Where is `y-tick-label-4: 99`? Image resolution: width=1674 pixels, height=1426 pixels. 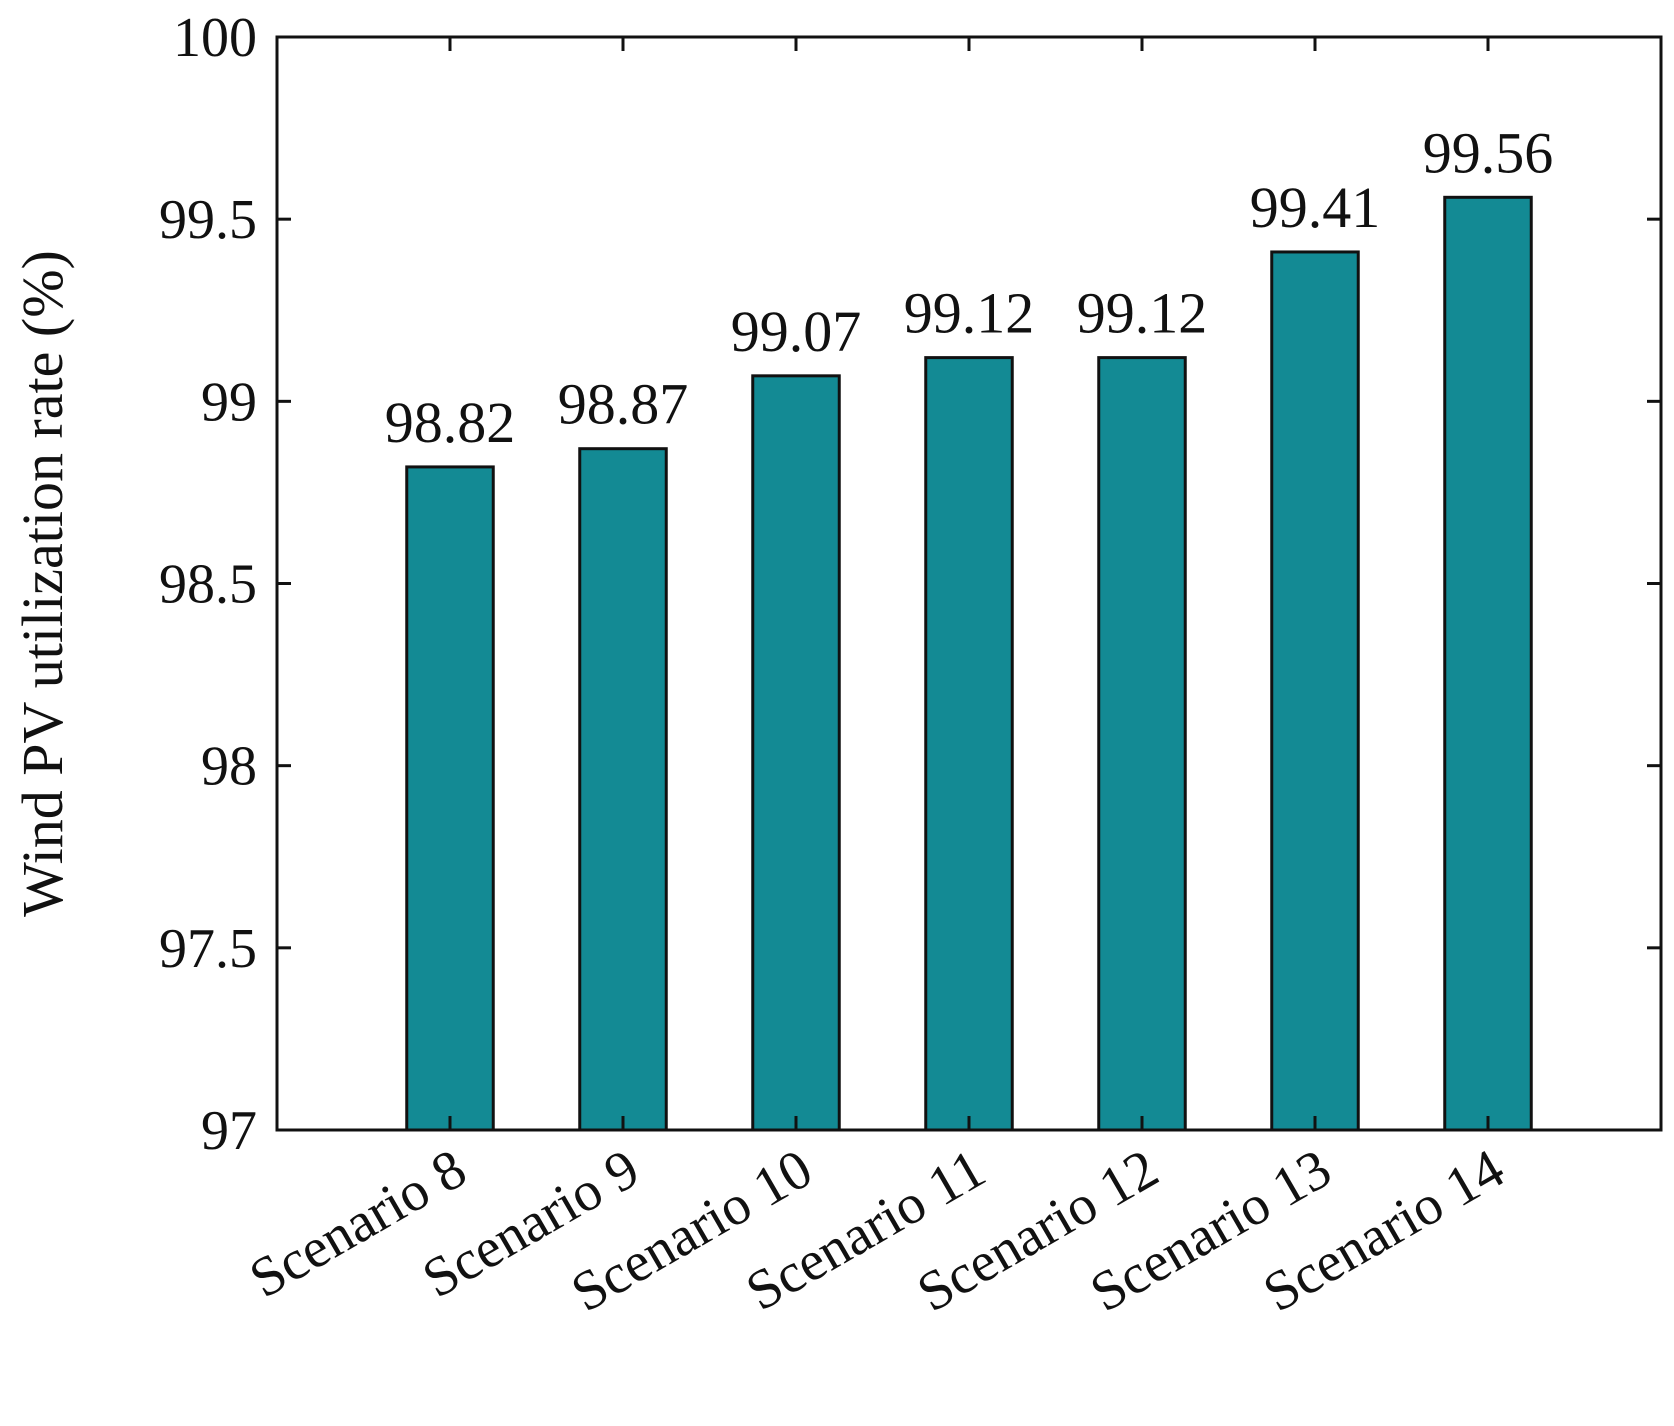
y-tick-label-4: 99 is located at coordinates (229, 402).